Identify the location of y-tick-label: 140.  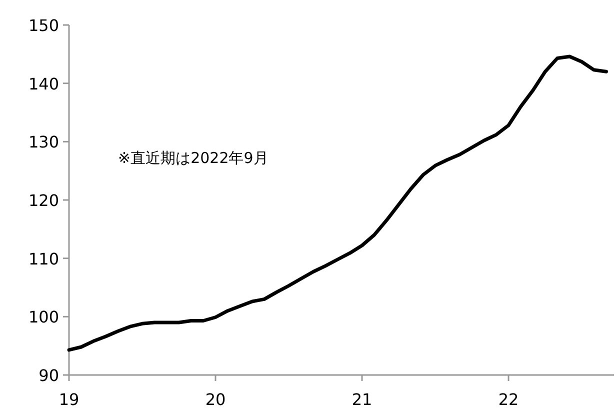
(43, 84).